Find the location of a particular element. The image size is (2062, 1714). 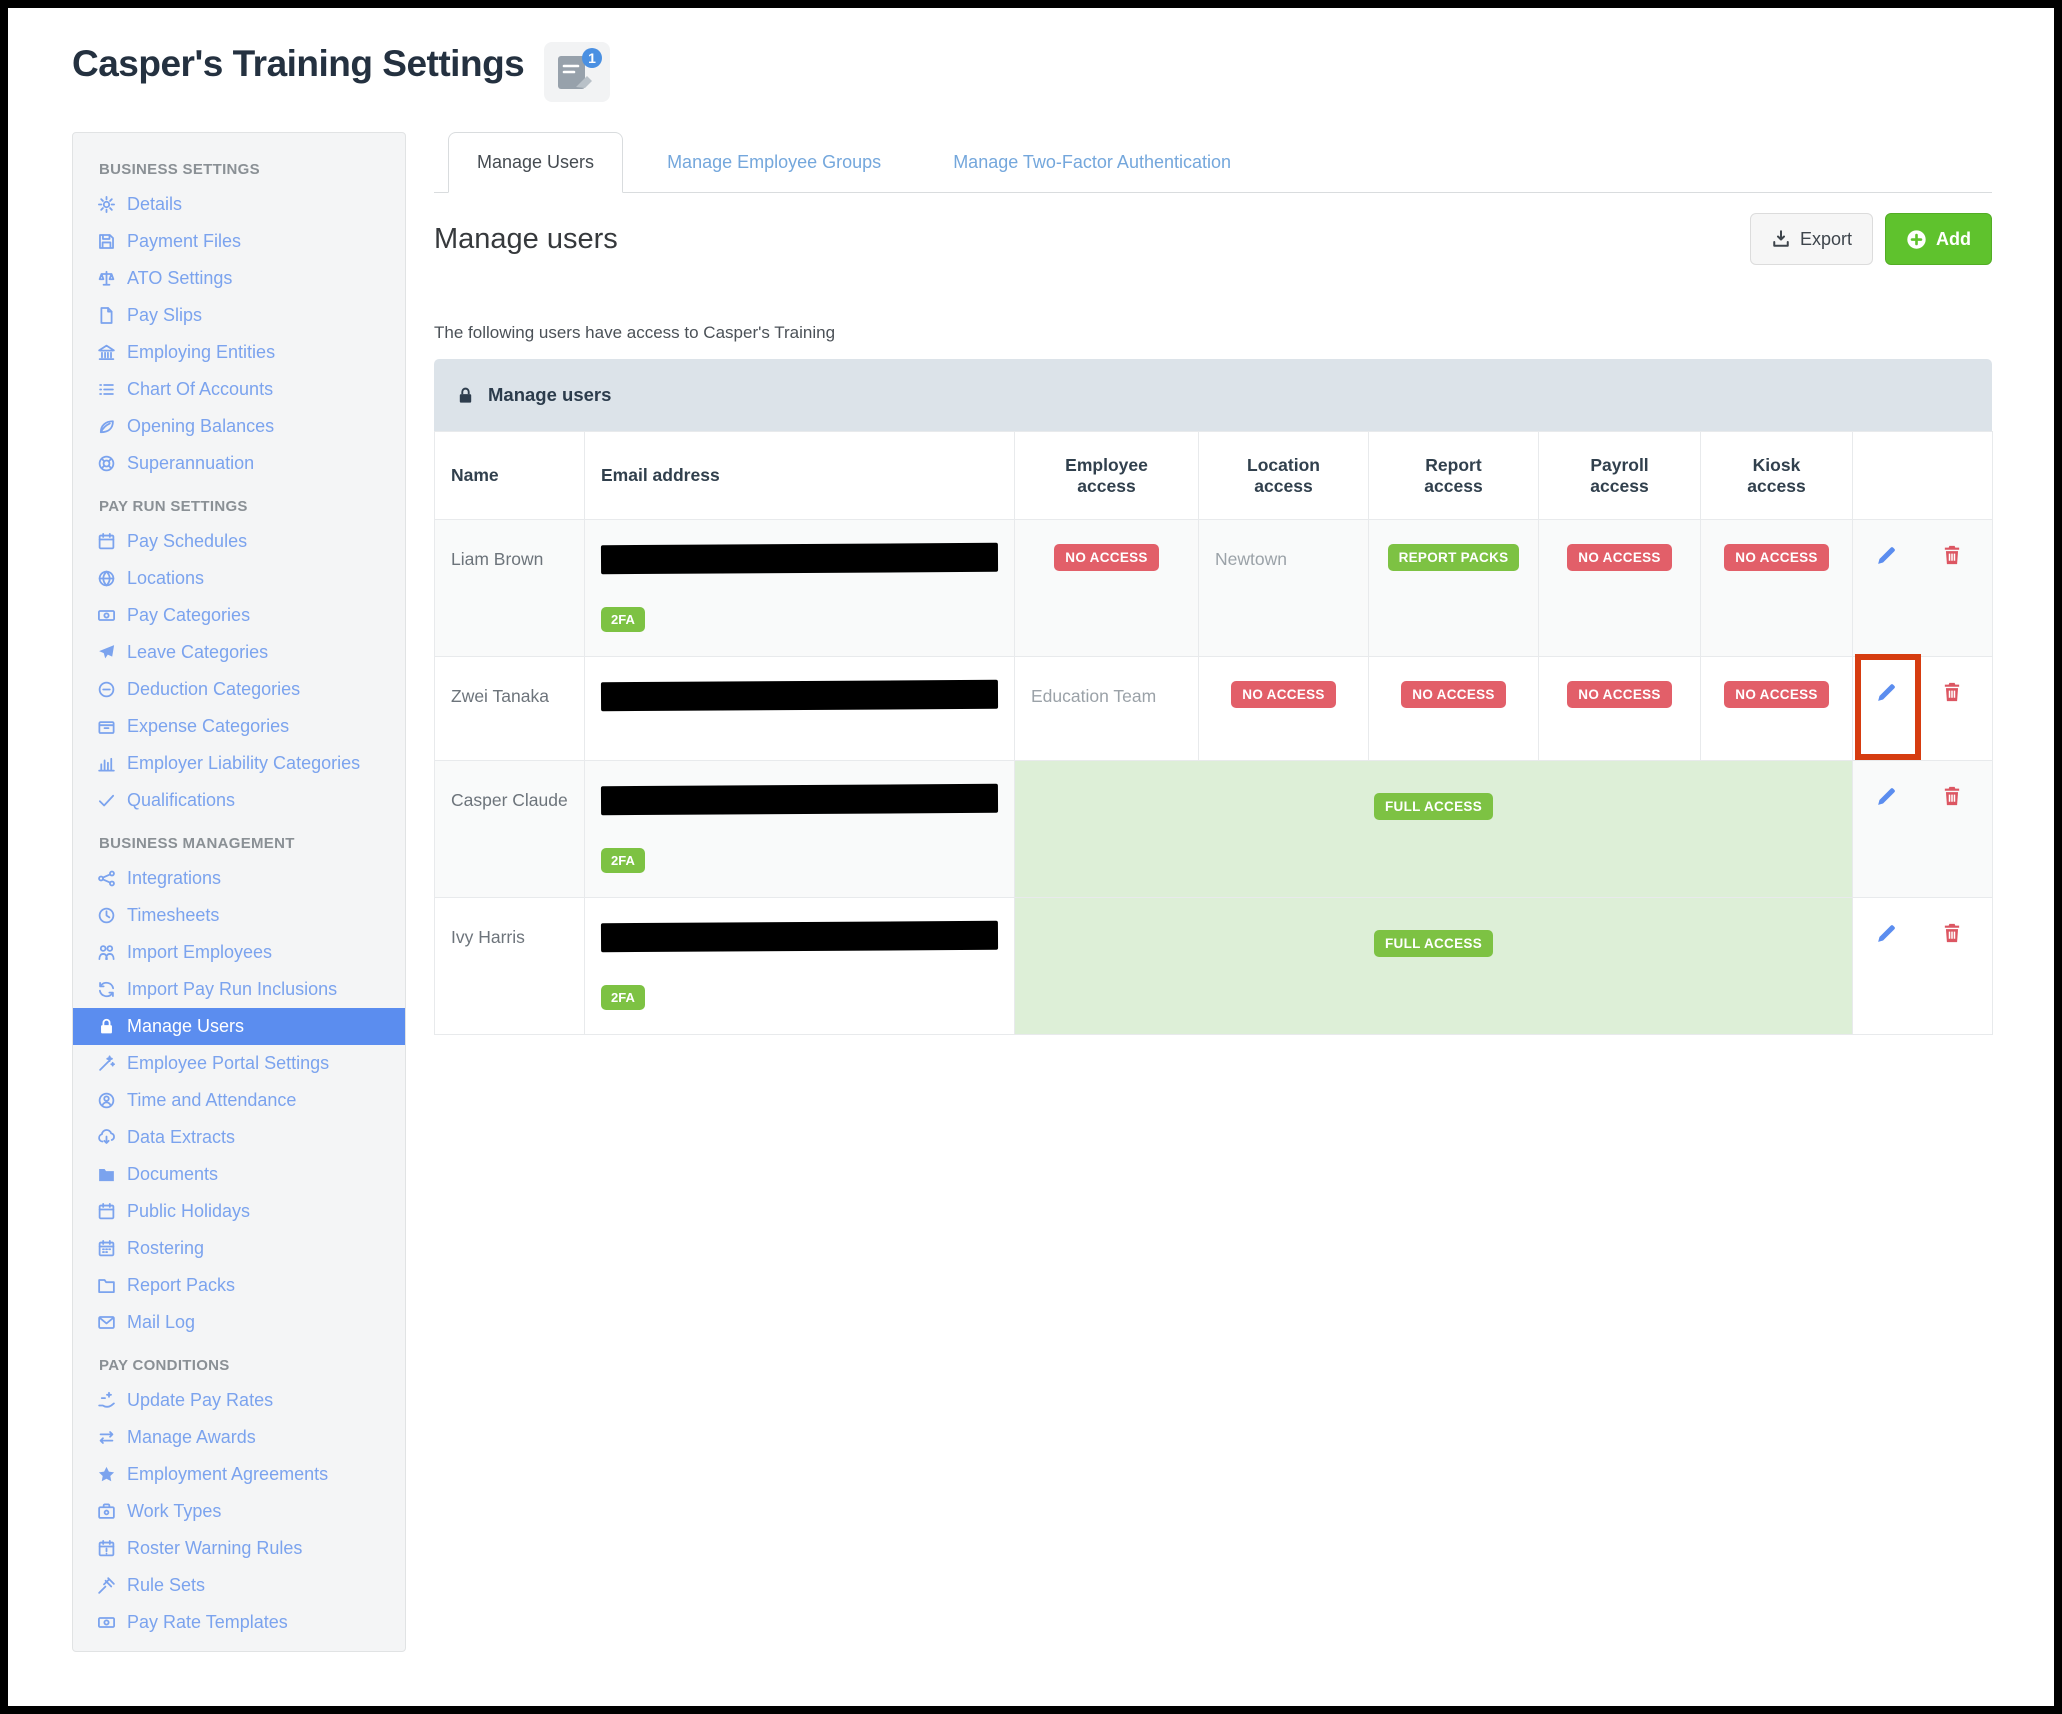

bank-icon is located at coordinates (106, 352).